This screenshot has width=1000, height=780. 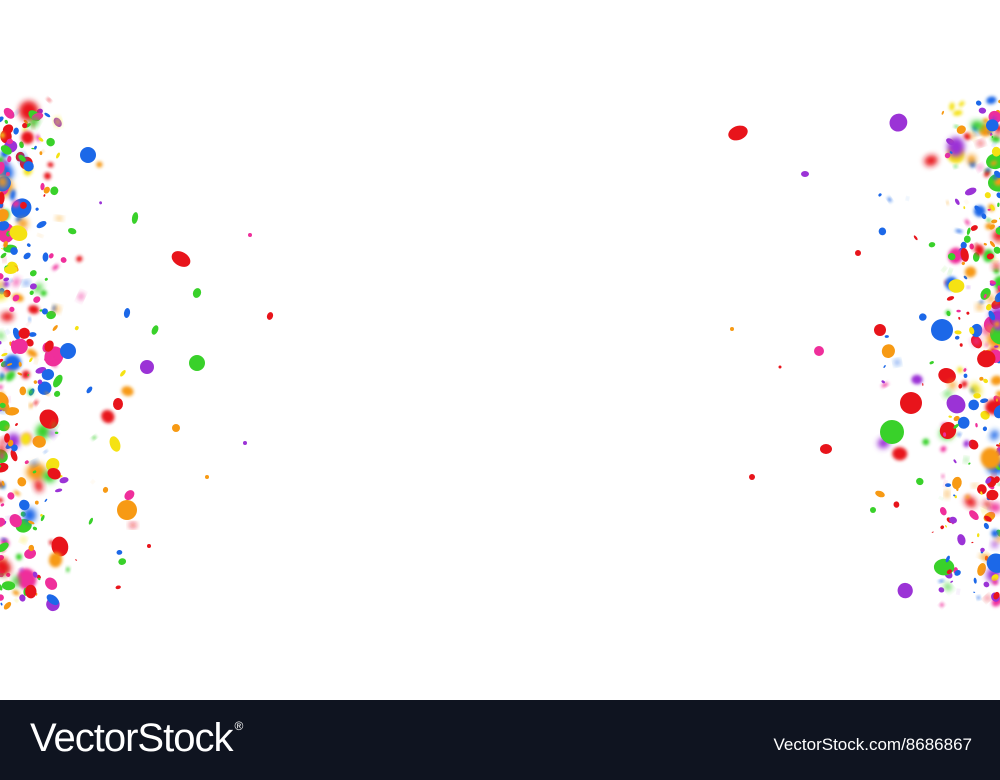 I want to click on vectorstock-logo: VectorStock ®, so click(x=136, y=738).